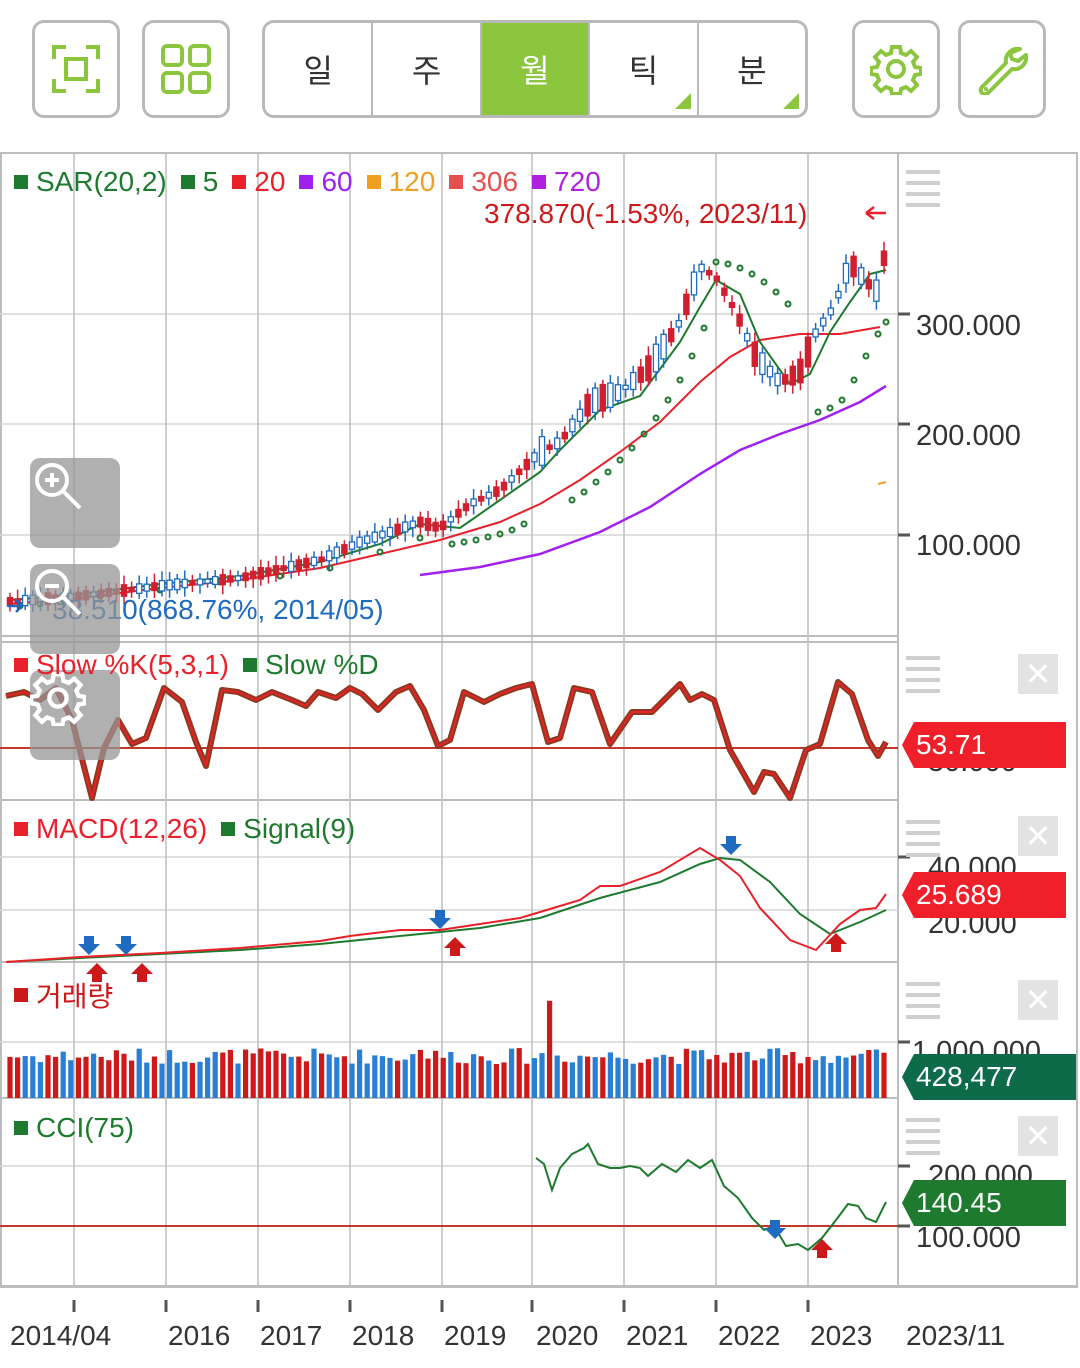 This screenshot has height=1368, width=1080. Describe the element at coordinates (76, 69) in the screenshot. I see `fullscreen-button` at that location.